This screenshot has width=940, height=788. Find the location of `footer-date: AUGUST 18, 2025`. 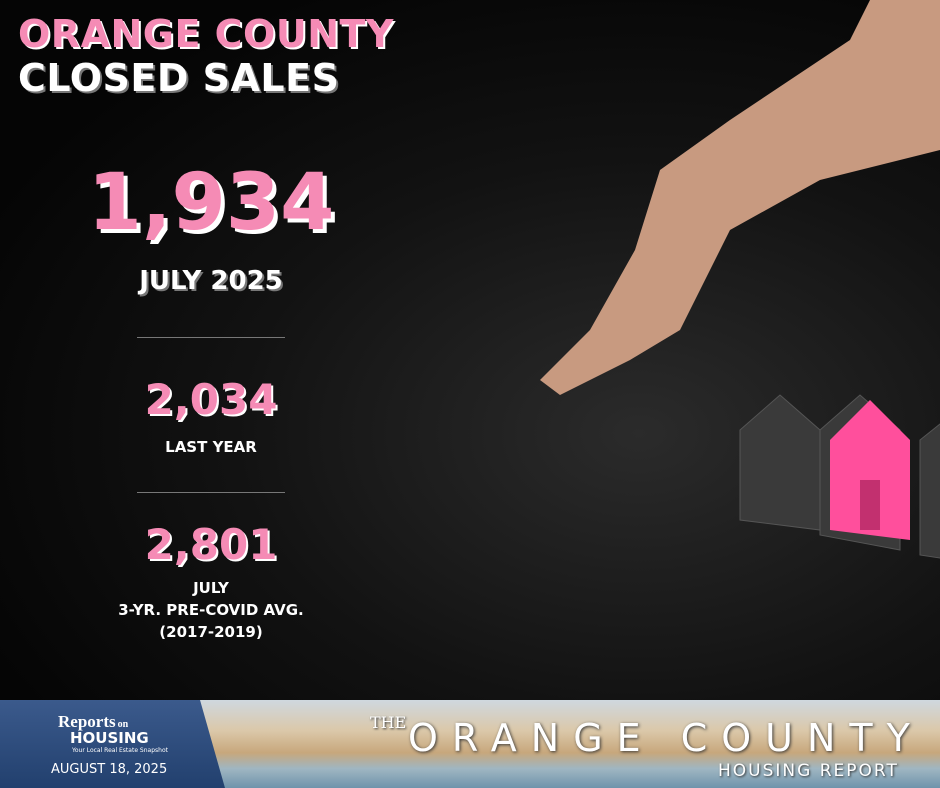

footer-date: AUGUST 18, 2025 is located at coordinates (109, 769).